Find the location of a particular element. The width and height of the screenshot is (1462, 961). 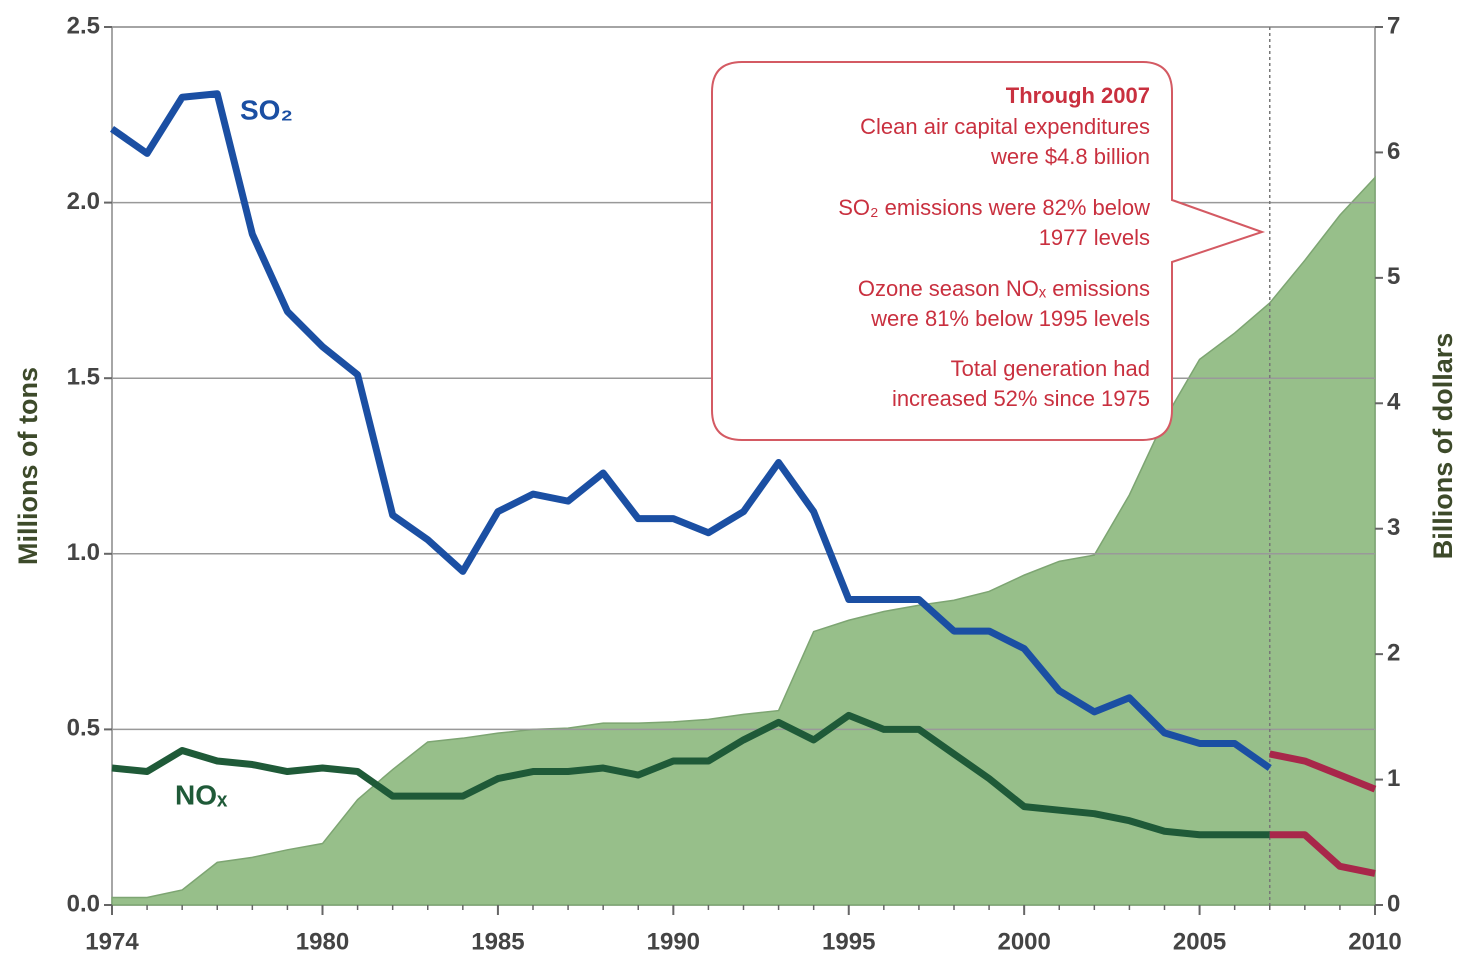

y-axis-label: Millions of tons is located at coordinates (28, 466).